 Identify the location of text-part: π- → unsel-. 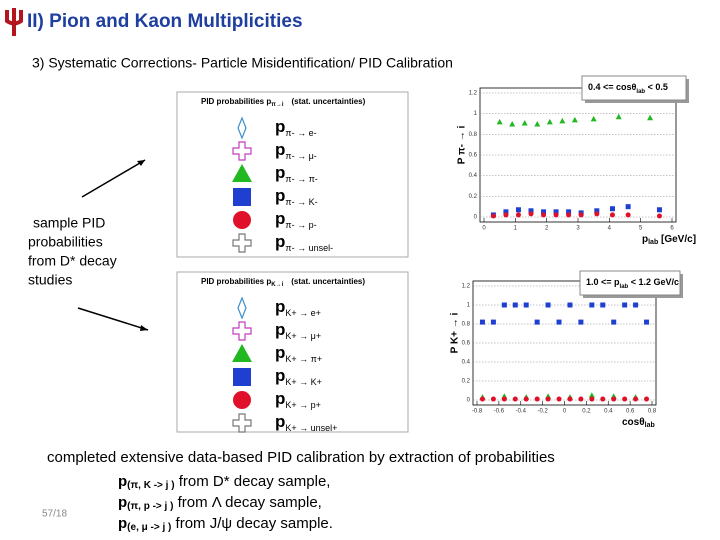
(309, 248).